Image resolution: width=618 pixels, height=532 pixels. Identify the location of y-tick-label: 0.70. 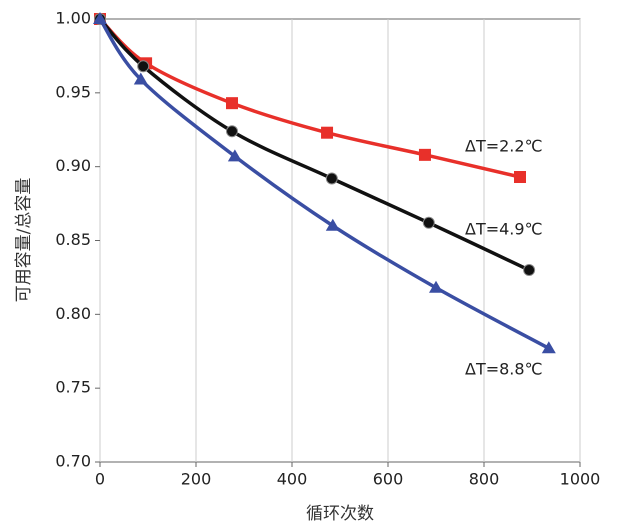
(73, 461).